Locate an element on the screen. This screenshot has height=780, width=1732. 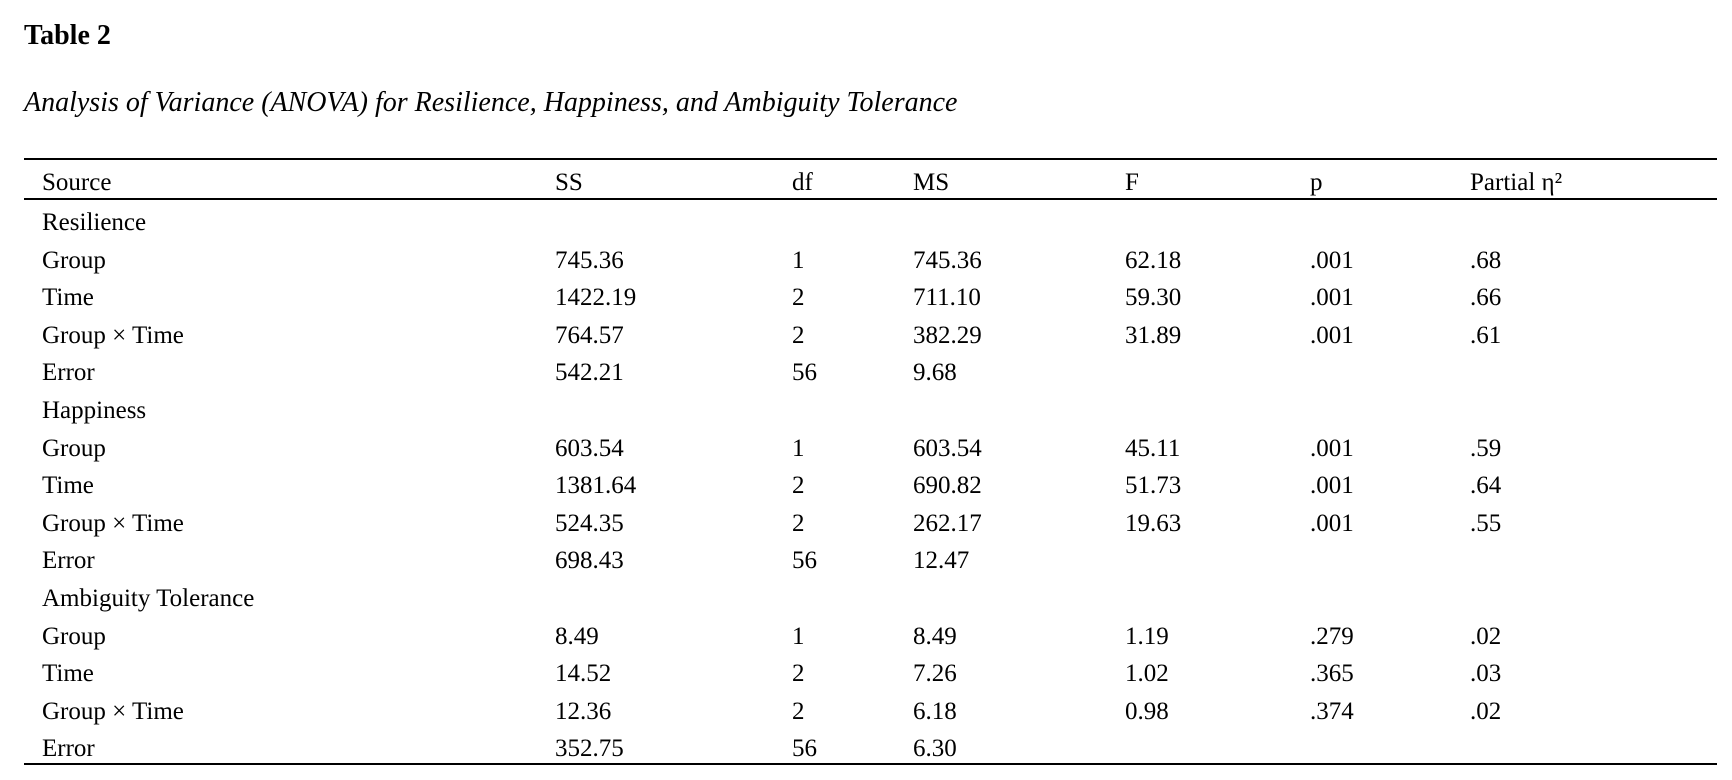
table-cell-p: .279 is located at coordinates (1332, 636).